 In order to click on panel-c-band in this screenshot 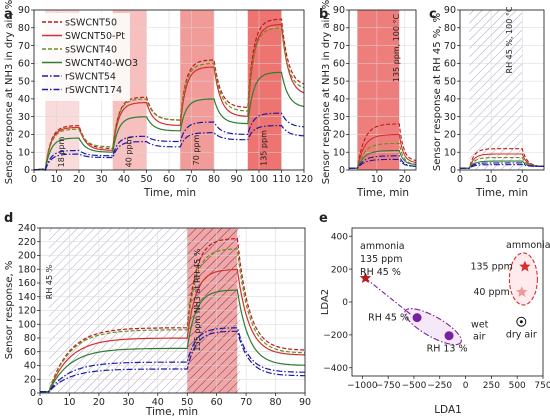, I will do `click(496, 90)`.